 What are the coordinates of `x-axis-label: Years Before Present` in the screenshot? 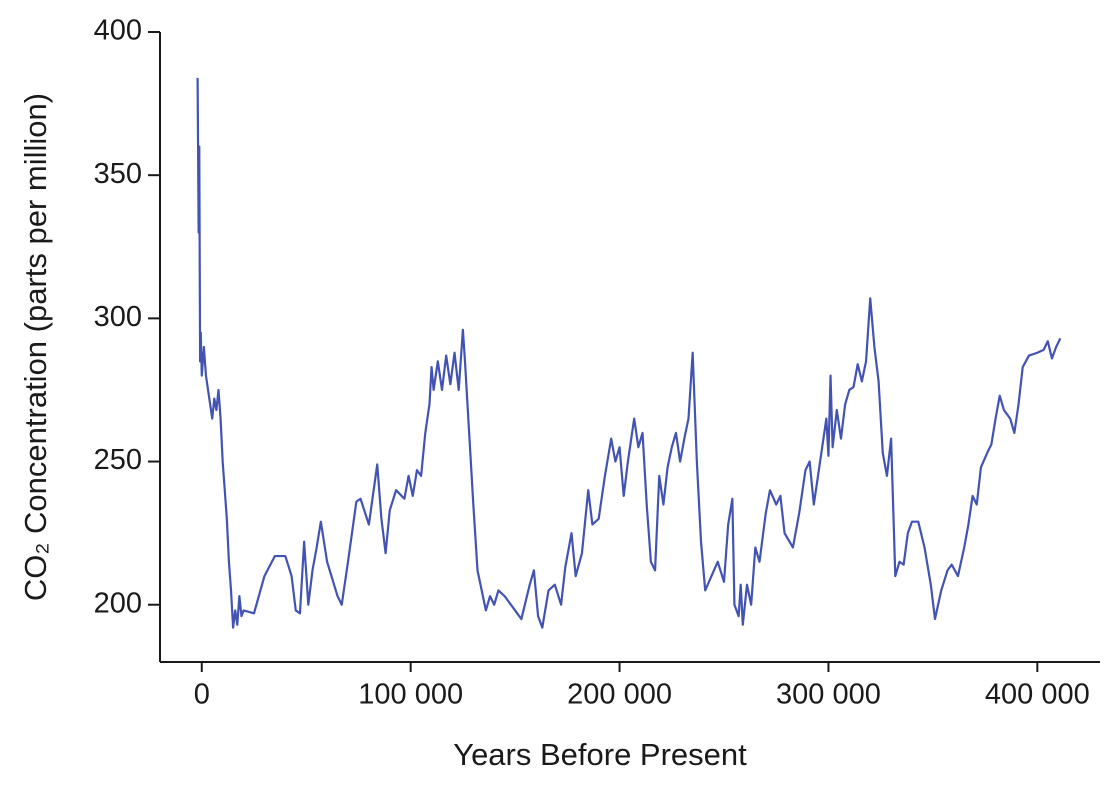 It's located at (600, 754).